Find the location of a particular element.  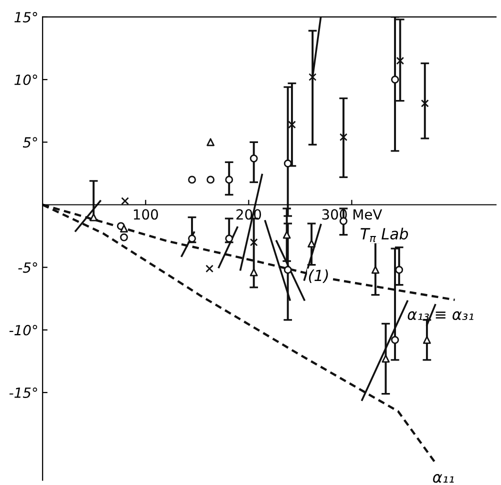

annotation: (1) is located at coordinates (318, 276).